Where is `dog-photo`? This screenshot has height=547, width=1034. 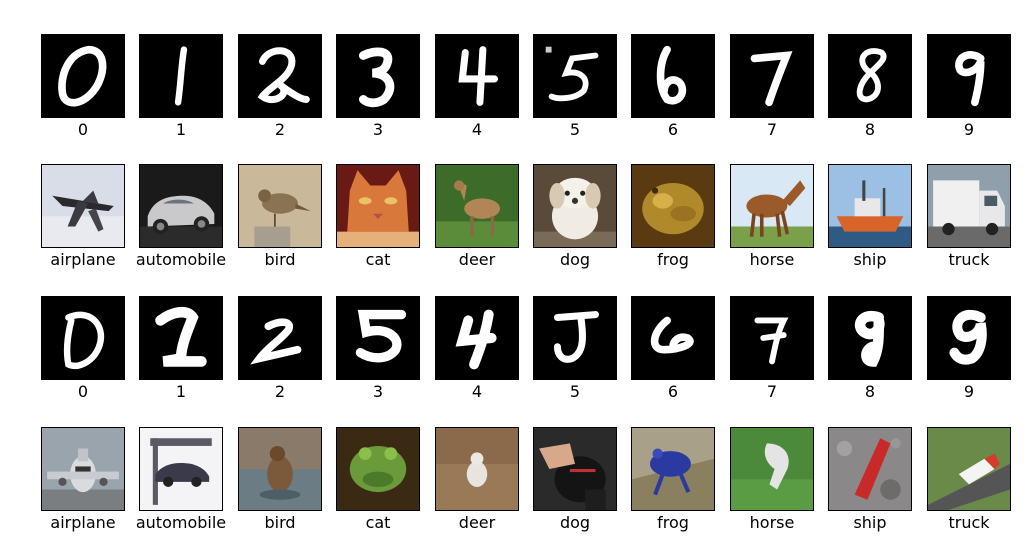 dog-photo is located at coordinates (575, 206).